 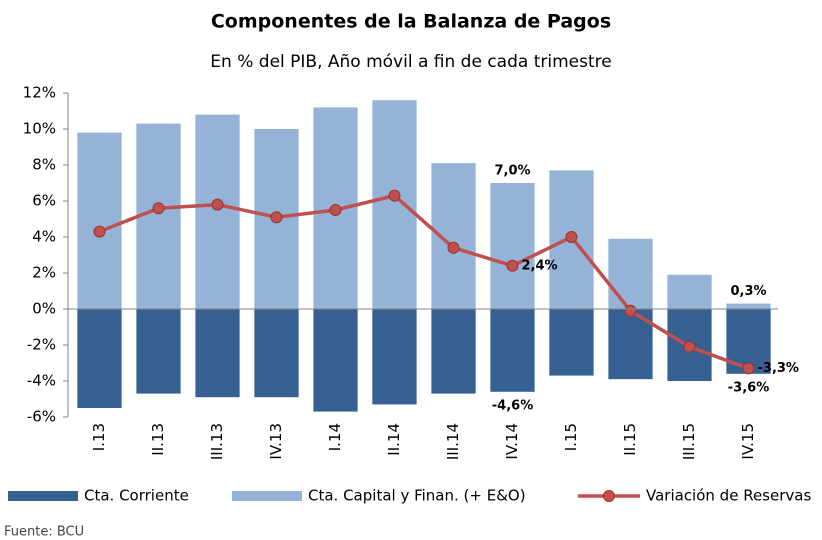 What do you see at coordinates (41, 381) in the screenshot?
I see `y-tick-label: -4%` at bounding box center [41, 381].